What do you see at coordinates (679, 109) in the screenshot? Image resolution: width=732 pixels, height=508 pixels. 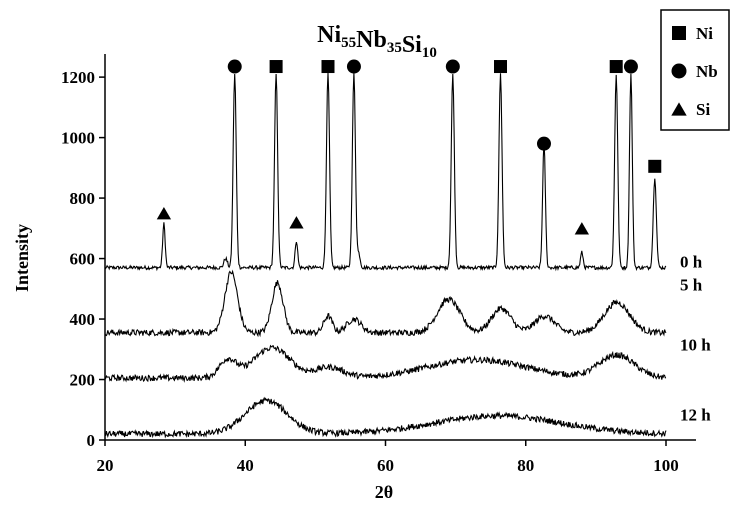 I see `legend-triangle-icon` at bounding box center [679, 109].